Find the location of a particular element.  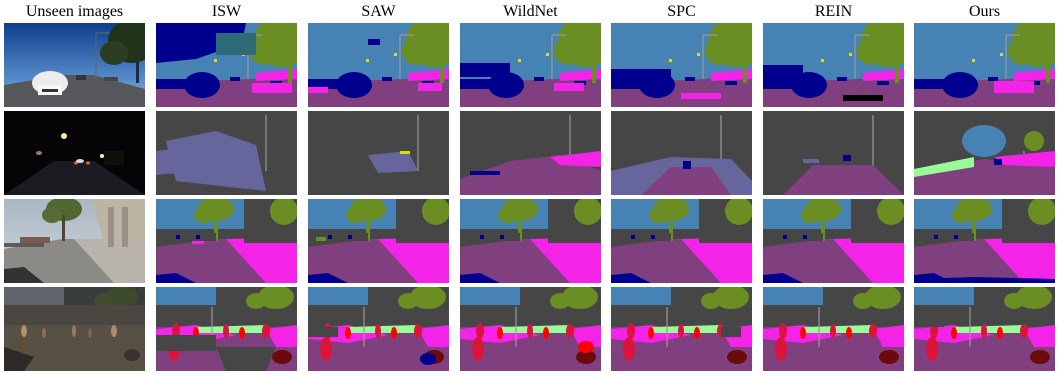

column-header-isw: ISW is located at coordinates (226, 11).